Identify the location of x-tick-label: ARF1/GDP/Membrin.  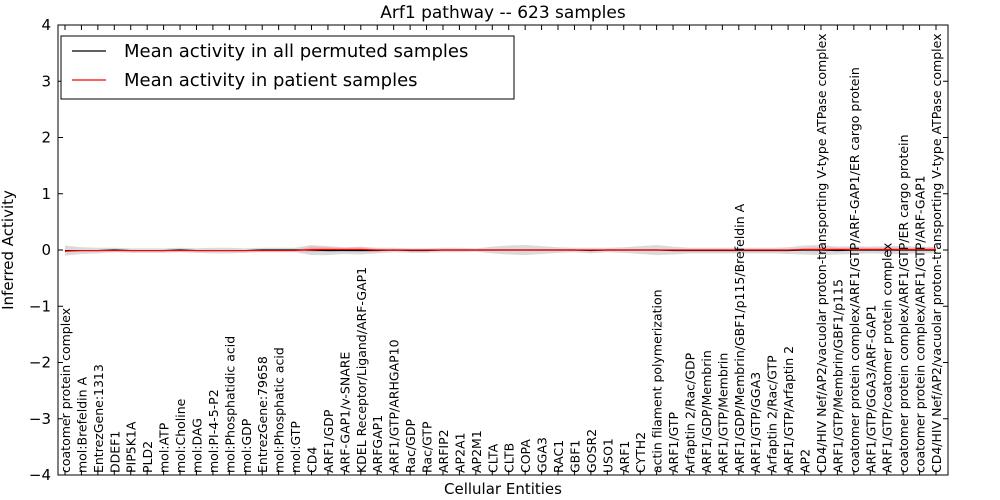
(706, 411).